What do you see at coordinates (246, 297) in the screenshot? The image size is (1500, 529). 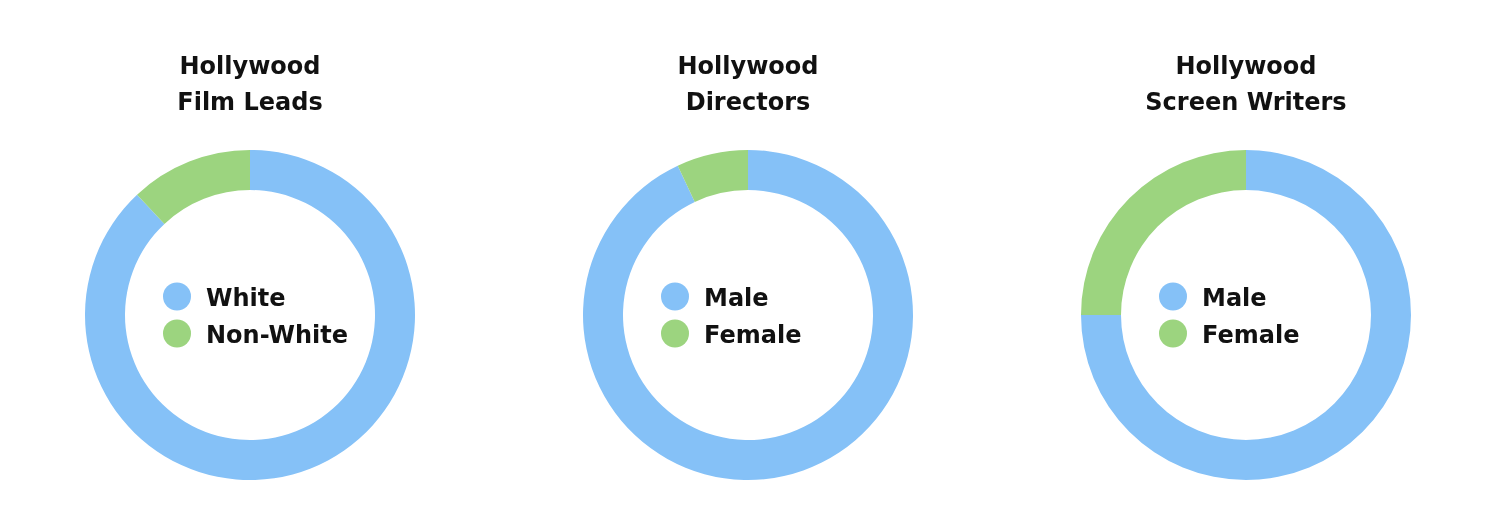 I see `legend-label: White` at bounding box center [246, 297].